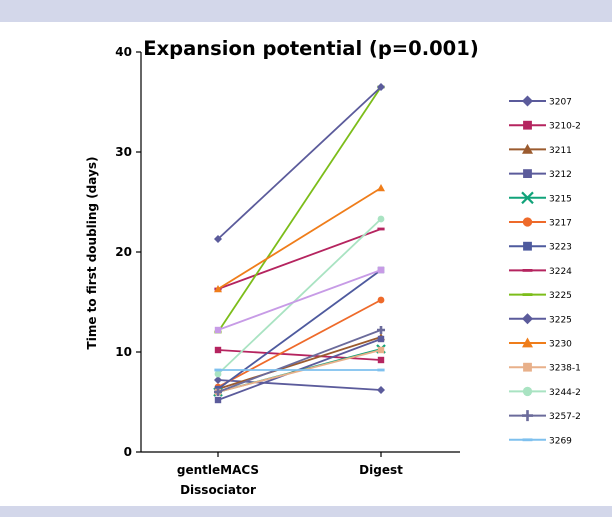 This screenshot has height=517, width=612. What do you see at coordinates (560, 151) in the screenshot?
I see `legend-label: 3211` at bounding box center [560, 151].